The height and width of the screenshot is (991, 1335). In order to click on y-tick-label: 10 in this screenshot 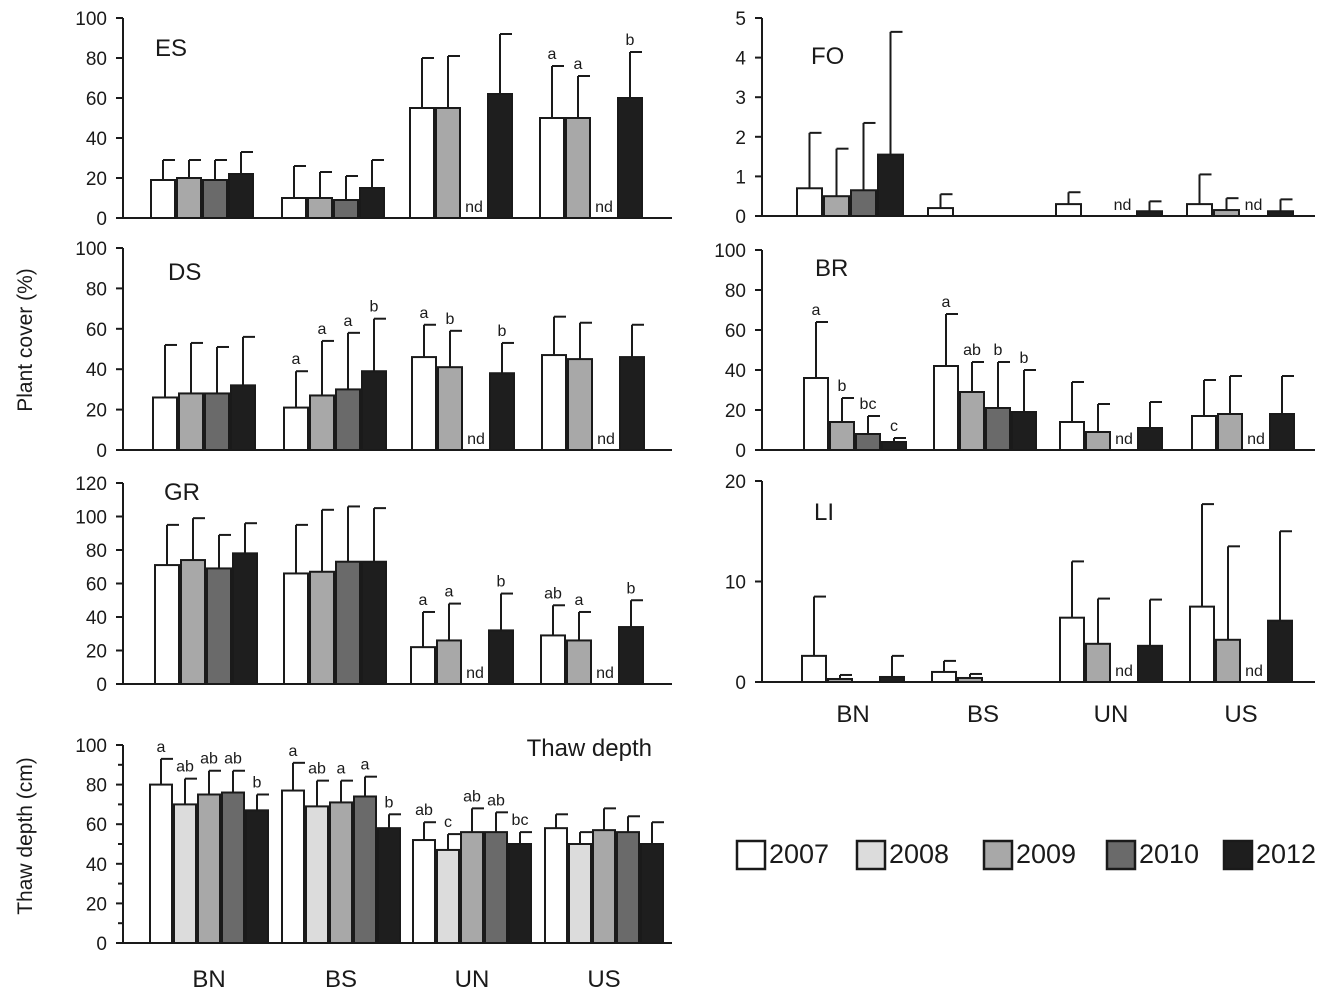, I will do `click(735, 583)`.